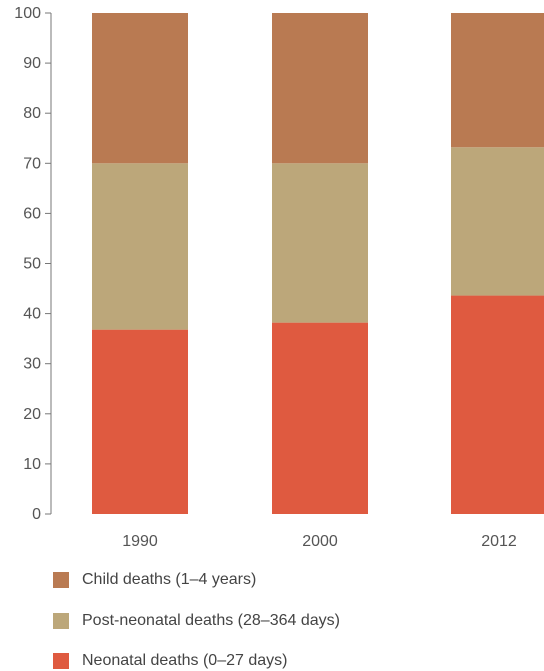  What do you see at coordinates (140, 88) in the screenshot?
I see `bar-1990-child` at bounding box center [140, 88].